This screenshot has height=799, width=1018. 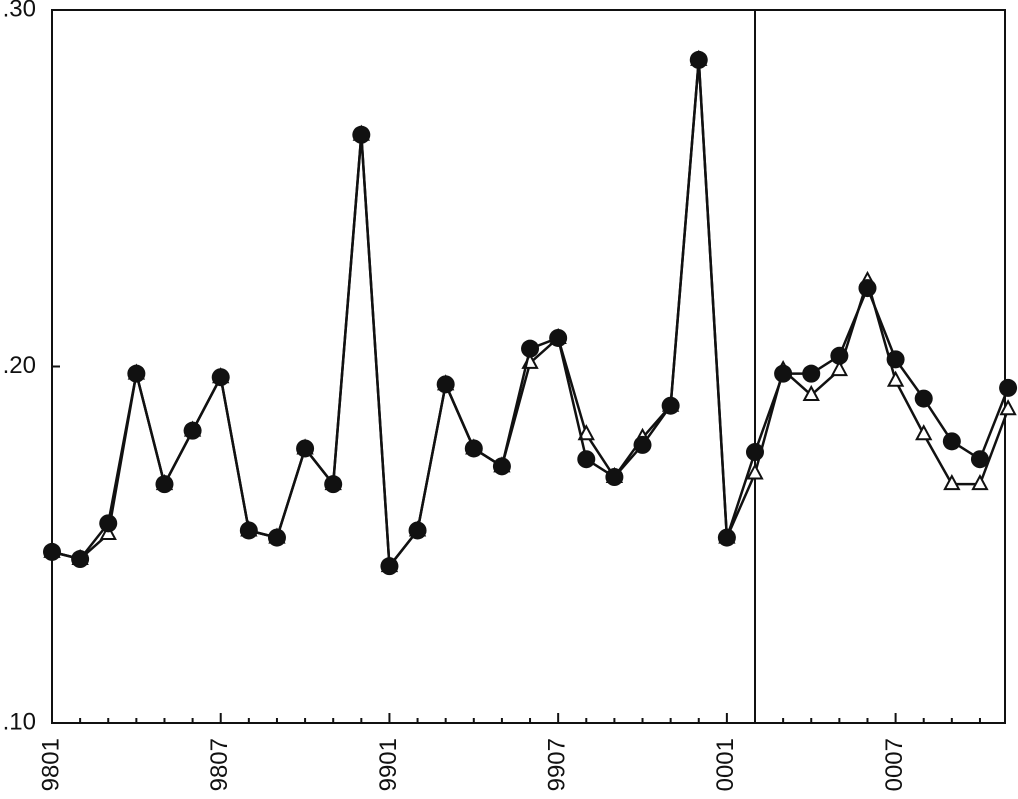 I want to click on x-tick-label: 9801, so click(x=50, y=764).